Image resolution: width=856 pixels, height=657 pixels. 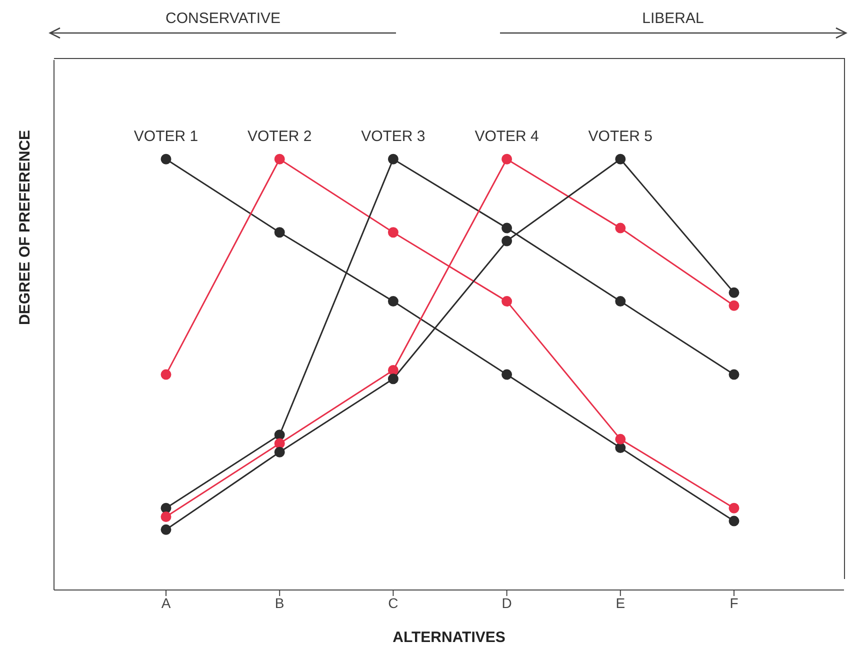 I want to click on x-tick-label: F, so click(x=734, y=602).